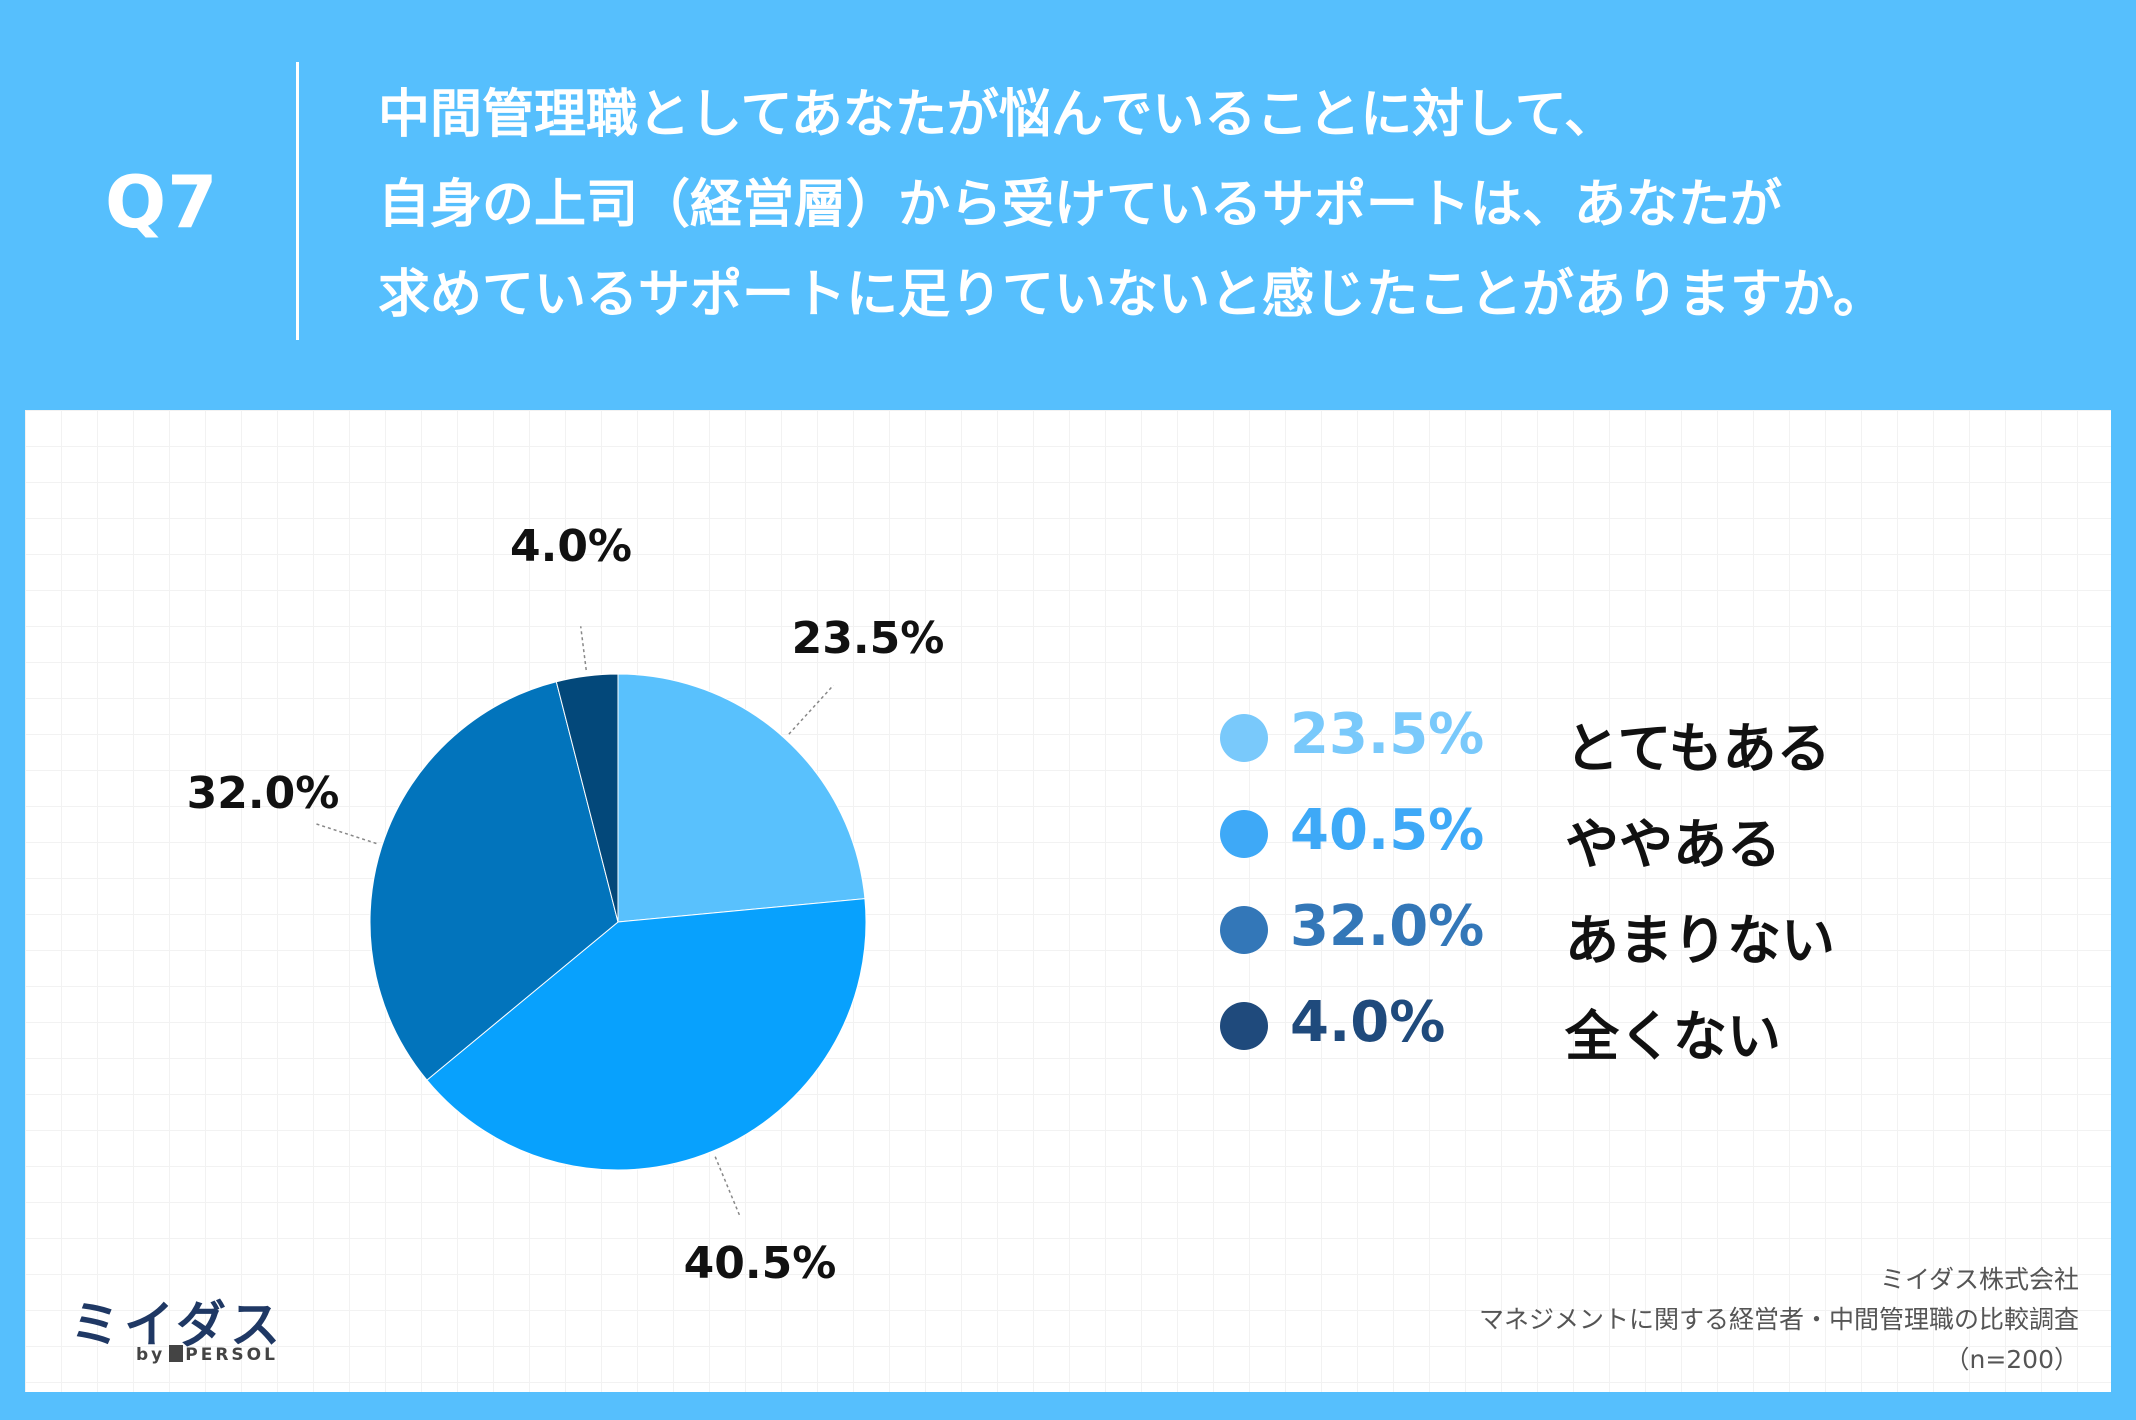 This screenshot has width=2136, height=1420. What do you see at coordinates (997, 115) in the screenshot?
I see `question-line-1: 中間管理職としてあなたが悩んでいることに対して、` at bounding box center [997, 115].